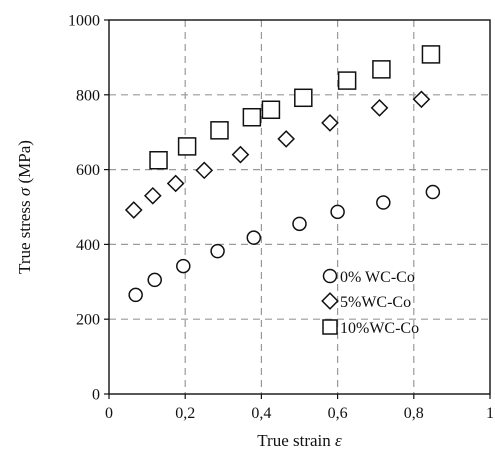 This screenshot has width=495, height=456. What do you see at coordinates (261, 413) in the screenshot?
I see `x-tick-label: 0,4` at bounding box center [261, 413].